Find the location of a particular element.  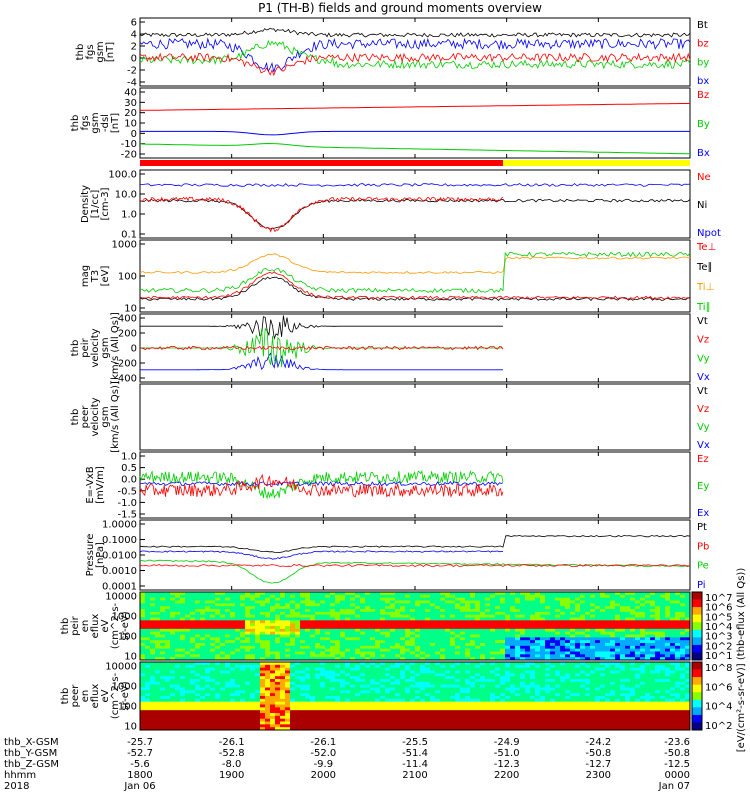

series-ex is located at coordinates (321, 483).